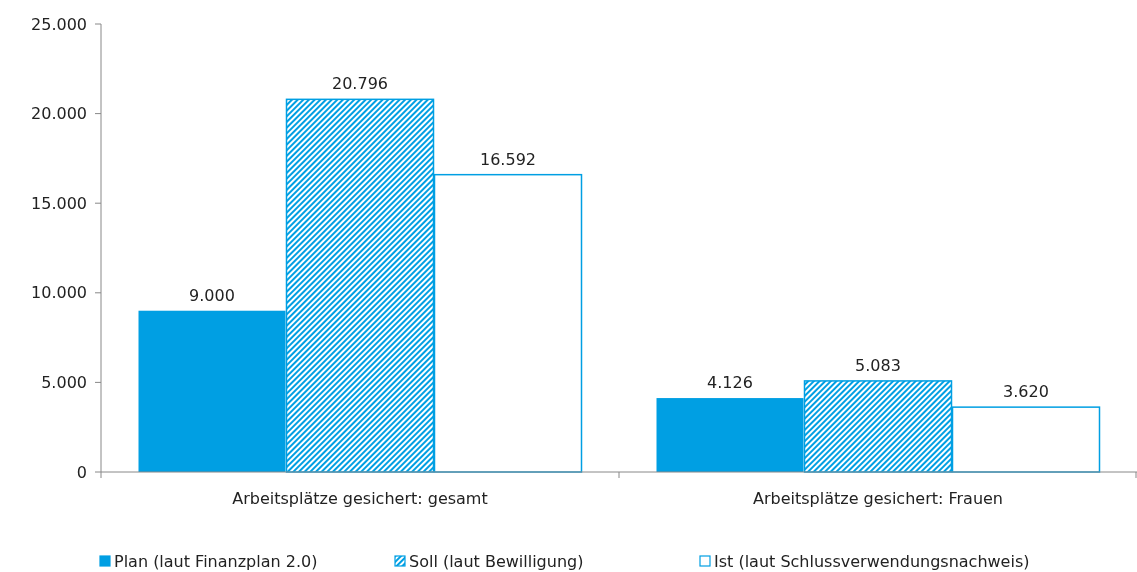  Describe the element at coordinates (59, 293) in the screenshot. I see `y-tick-label: 10.000` at that location.